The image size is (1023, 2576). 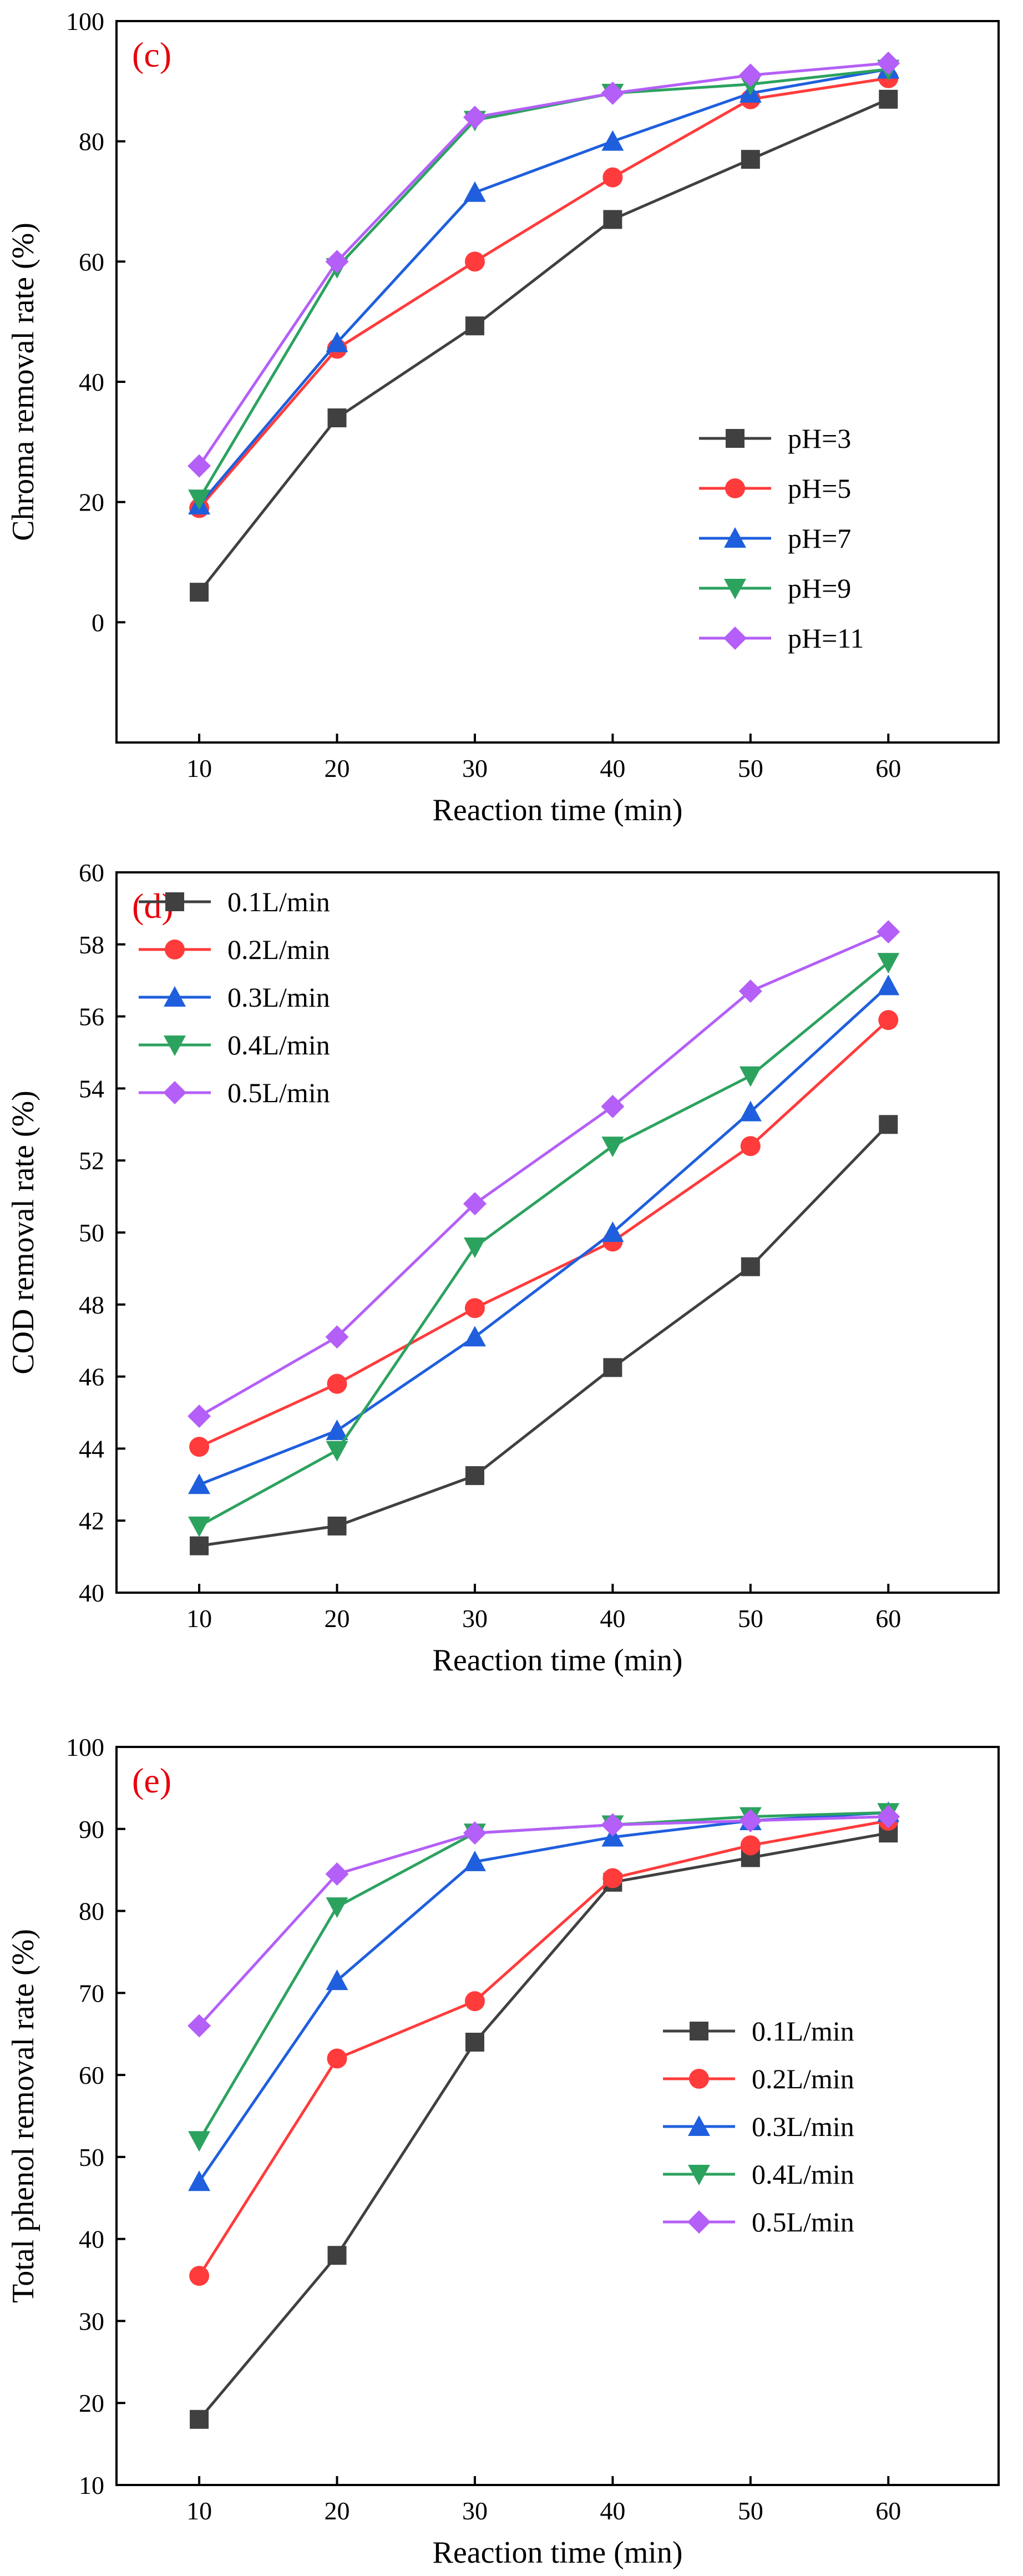 What do you see at coordinates (23, 382) in the screenshot?
I see `y-axis-title: Chroma removal rate (%)` at bounding box center [23, 382].